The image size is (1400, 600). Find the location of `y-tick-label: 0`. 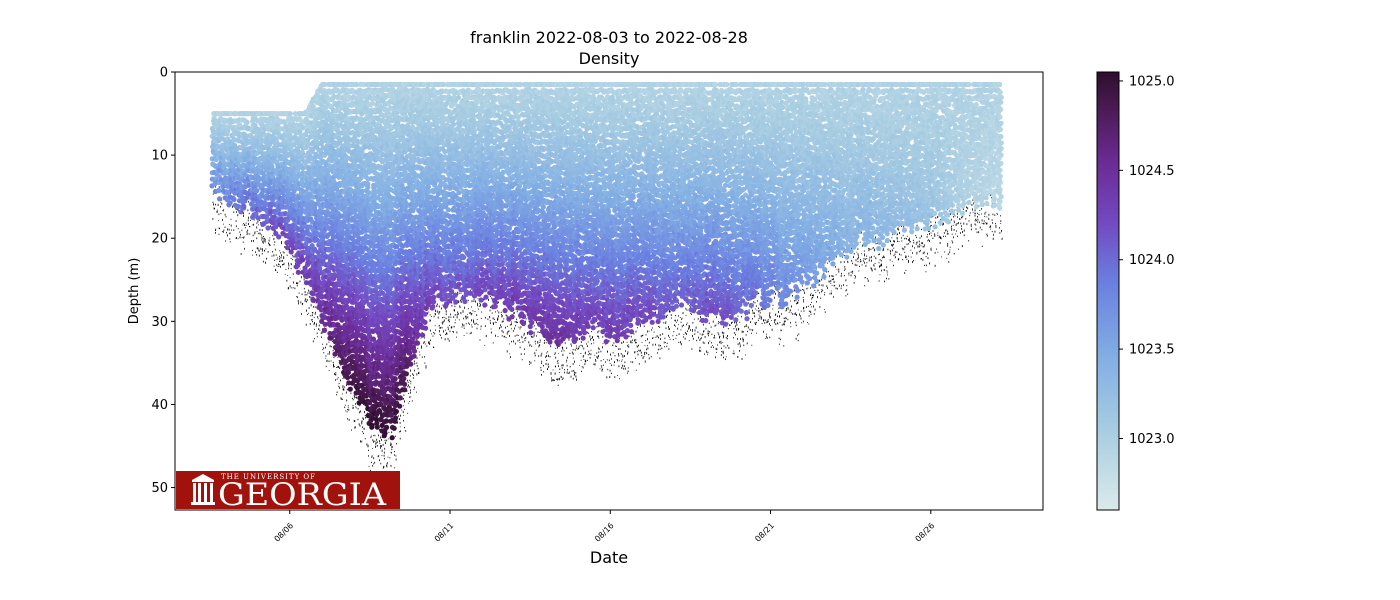

y-tick-label: 0 is located at coordinates (164, 73).